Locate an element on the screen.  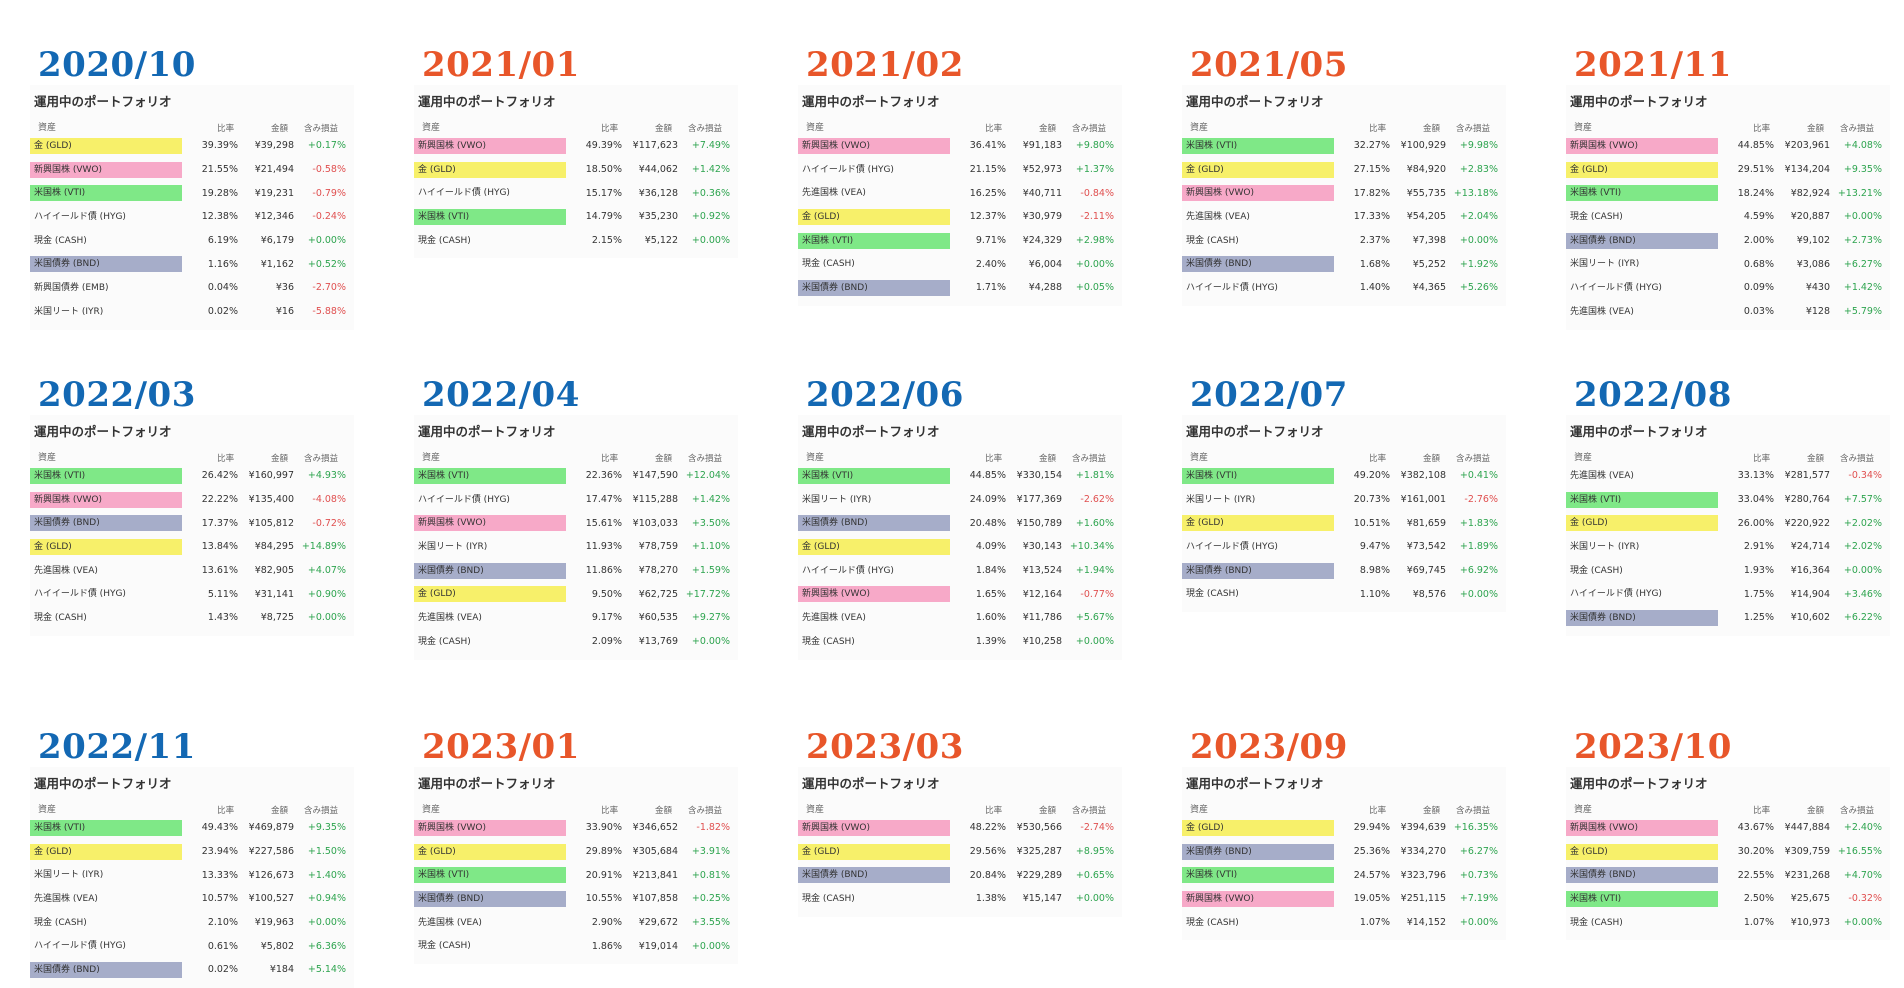
unrealized-pl: +6.27% is located at coordinates (1862, 264).